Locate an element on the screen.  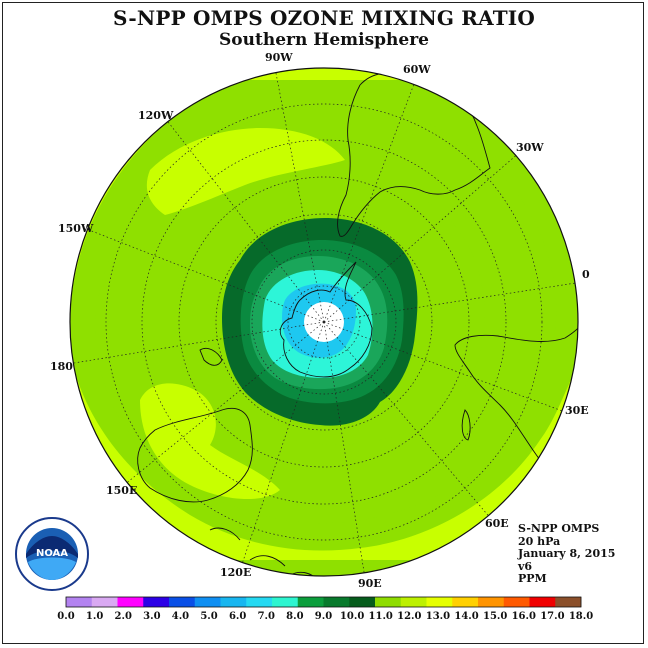
colorbar-tick-label: 17.0 is located at coordinates (552, 616).